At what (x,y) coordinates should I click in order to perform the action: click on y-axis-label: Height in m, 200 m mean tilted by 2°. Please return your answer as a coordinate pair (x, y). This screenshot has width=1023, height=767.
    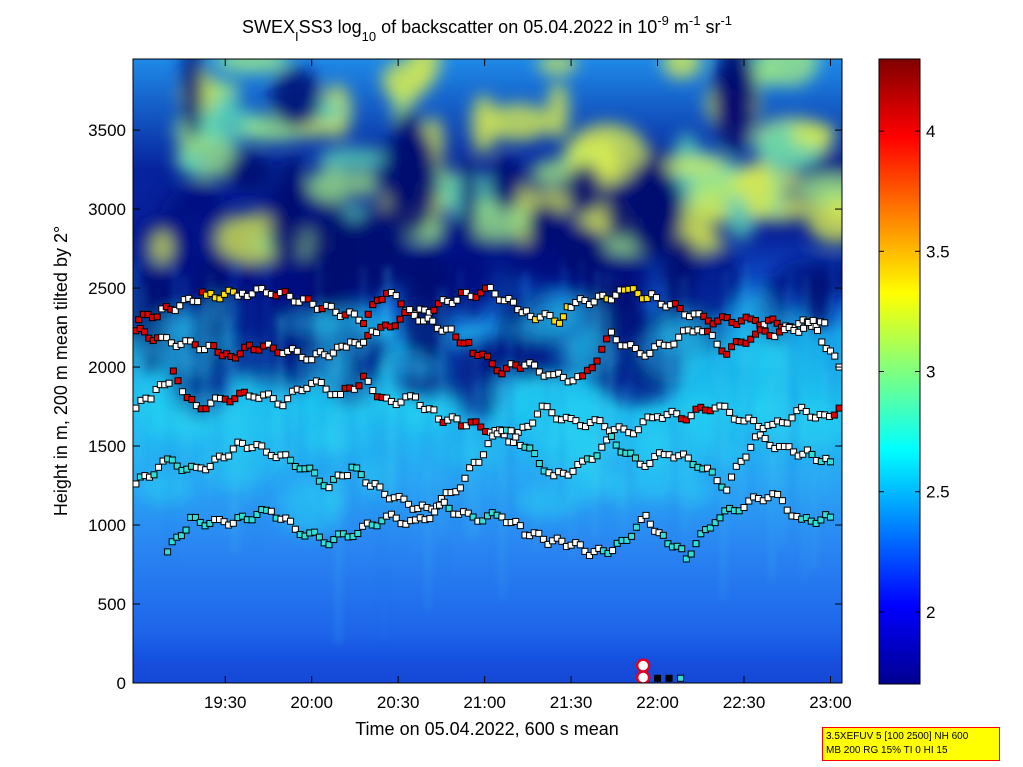
    Looking at the image, I should click on (61, 371).